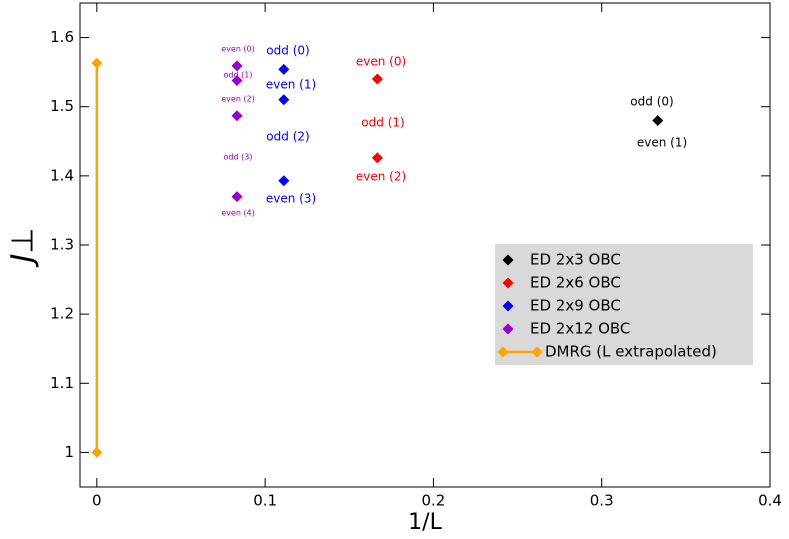 This screenshot has width=789, height=539. I want to click on y-tick-label: 1.2, so click(62, 314).